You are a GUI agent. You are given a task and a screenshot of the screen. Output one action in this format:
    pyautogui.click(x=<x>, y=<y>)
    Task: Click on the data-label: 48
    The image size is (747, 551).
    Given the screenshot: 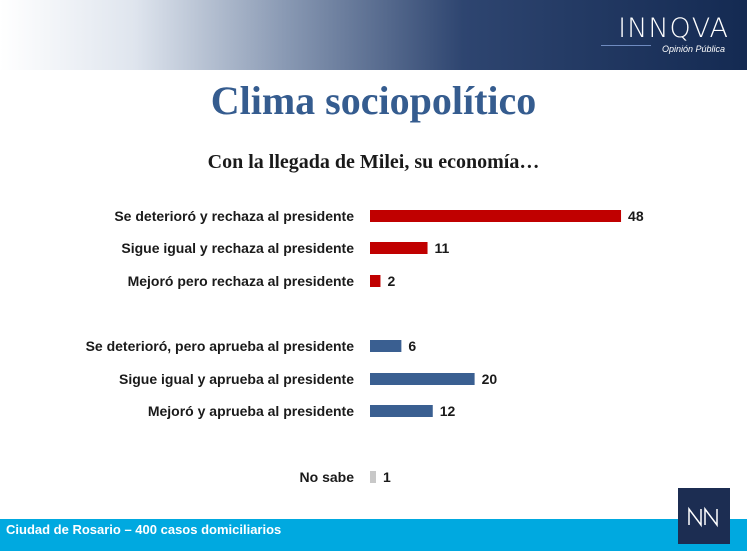 What is the action you would take?
    pyautogui.click(x=636, y=216)
    